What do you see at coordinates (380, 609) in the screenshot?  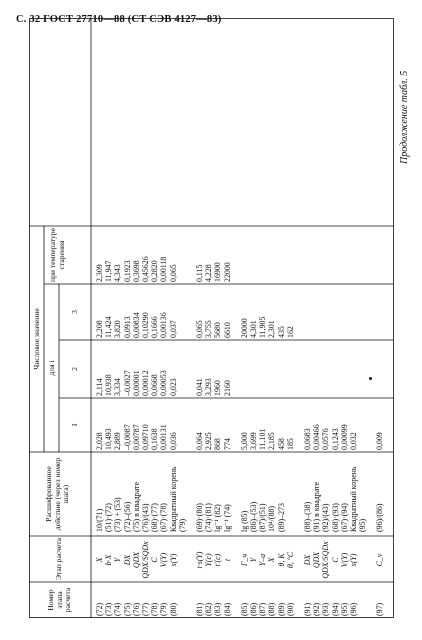 I see `cell-n: (97)` at bounding box center [380, 609].